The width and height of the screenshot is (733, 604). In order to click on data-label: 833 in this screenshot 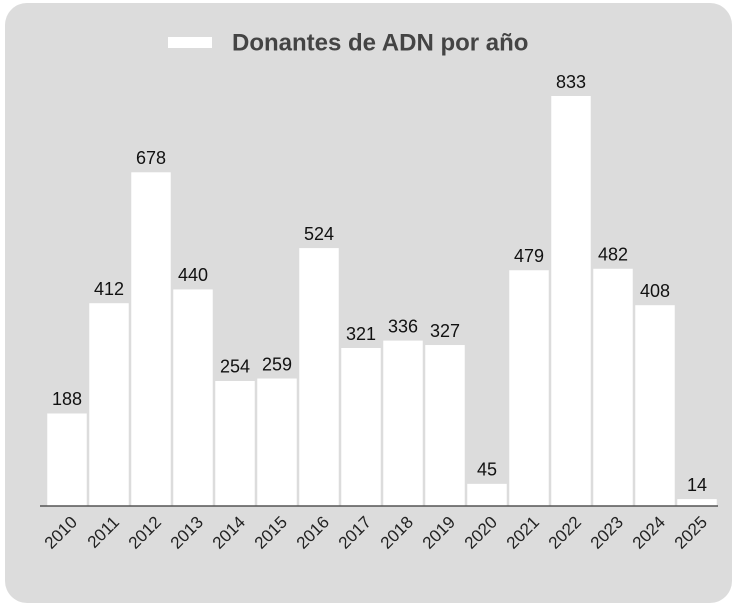, I will do `click(571, 82)`.